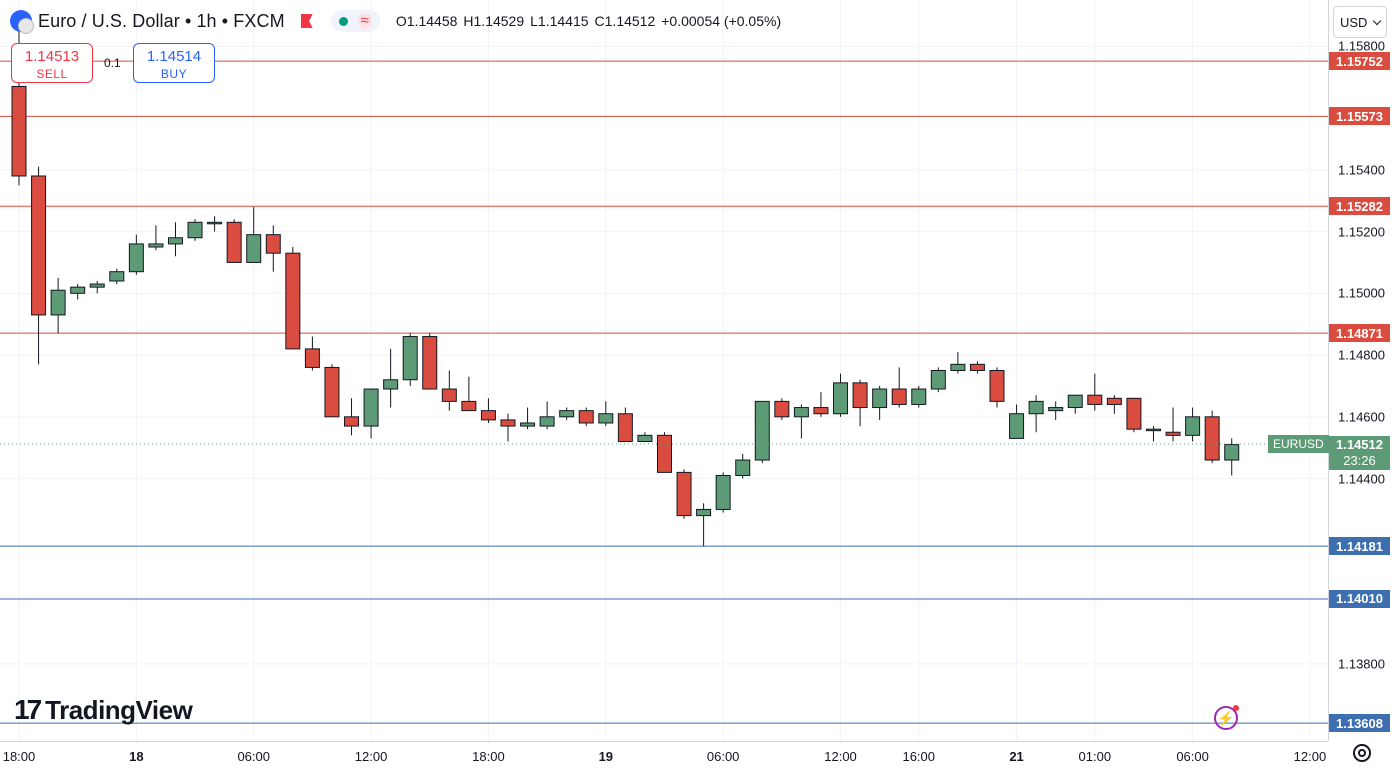 The width and height of the screenshot is (1392, 771). What do you see at coordinates (723, 756) in the screenshot?
I see `time-tick-label: 06:00` at bounding box center [723, 756].